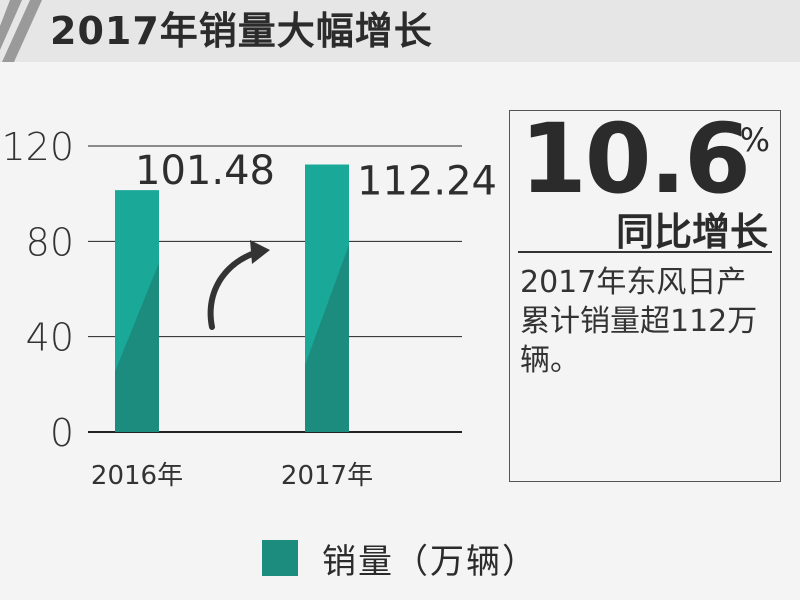 Image resolution: width=800 pixels, height=600 pixels. I want to click on bar-2016年, so click(137, 311).